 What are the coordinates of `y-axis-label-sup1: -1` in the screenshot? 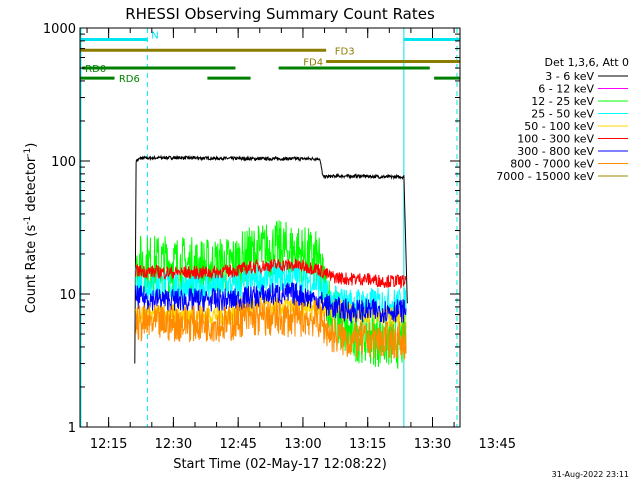 It's located at (28, 220).